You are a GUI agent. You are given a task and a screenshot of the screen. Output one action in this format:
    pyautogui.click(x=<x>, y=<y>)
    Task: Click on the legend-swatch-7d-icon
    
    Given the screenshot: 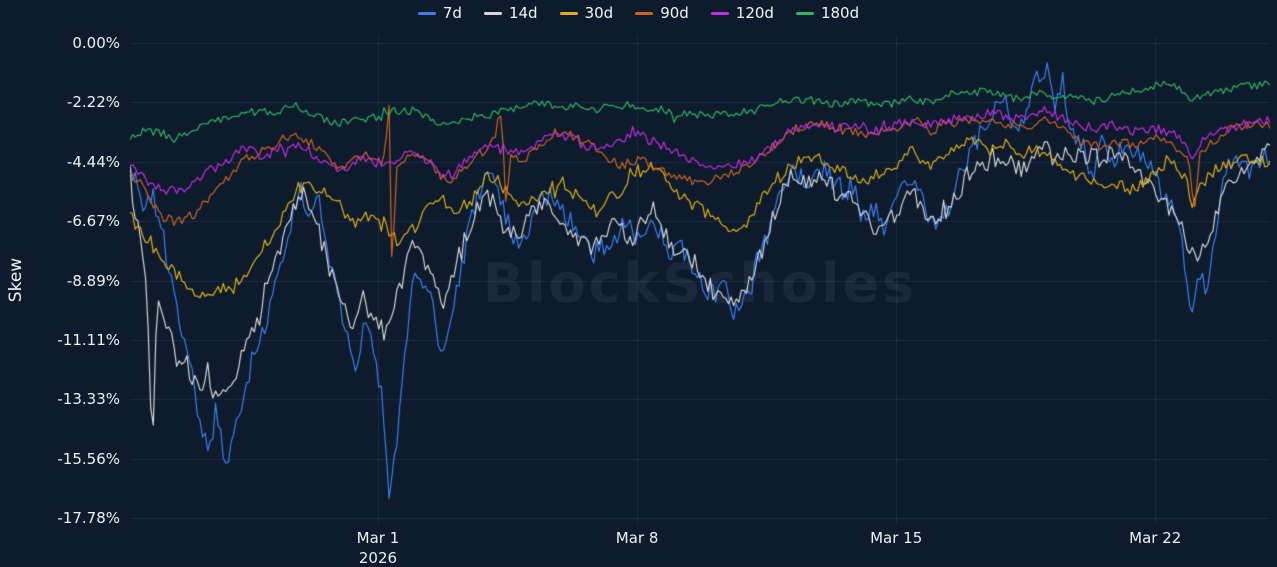 What is the action you would take?
    pyautogui.click(x=426, y=13)
    